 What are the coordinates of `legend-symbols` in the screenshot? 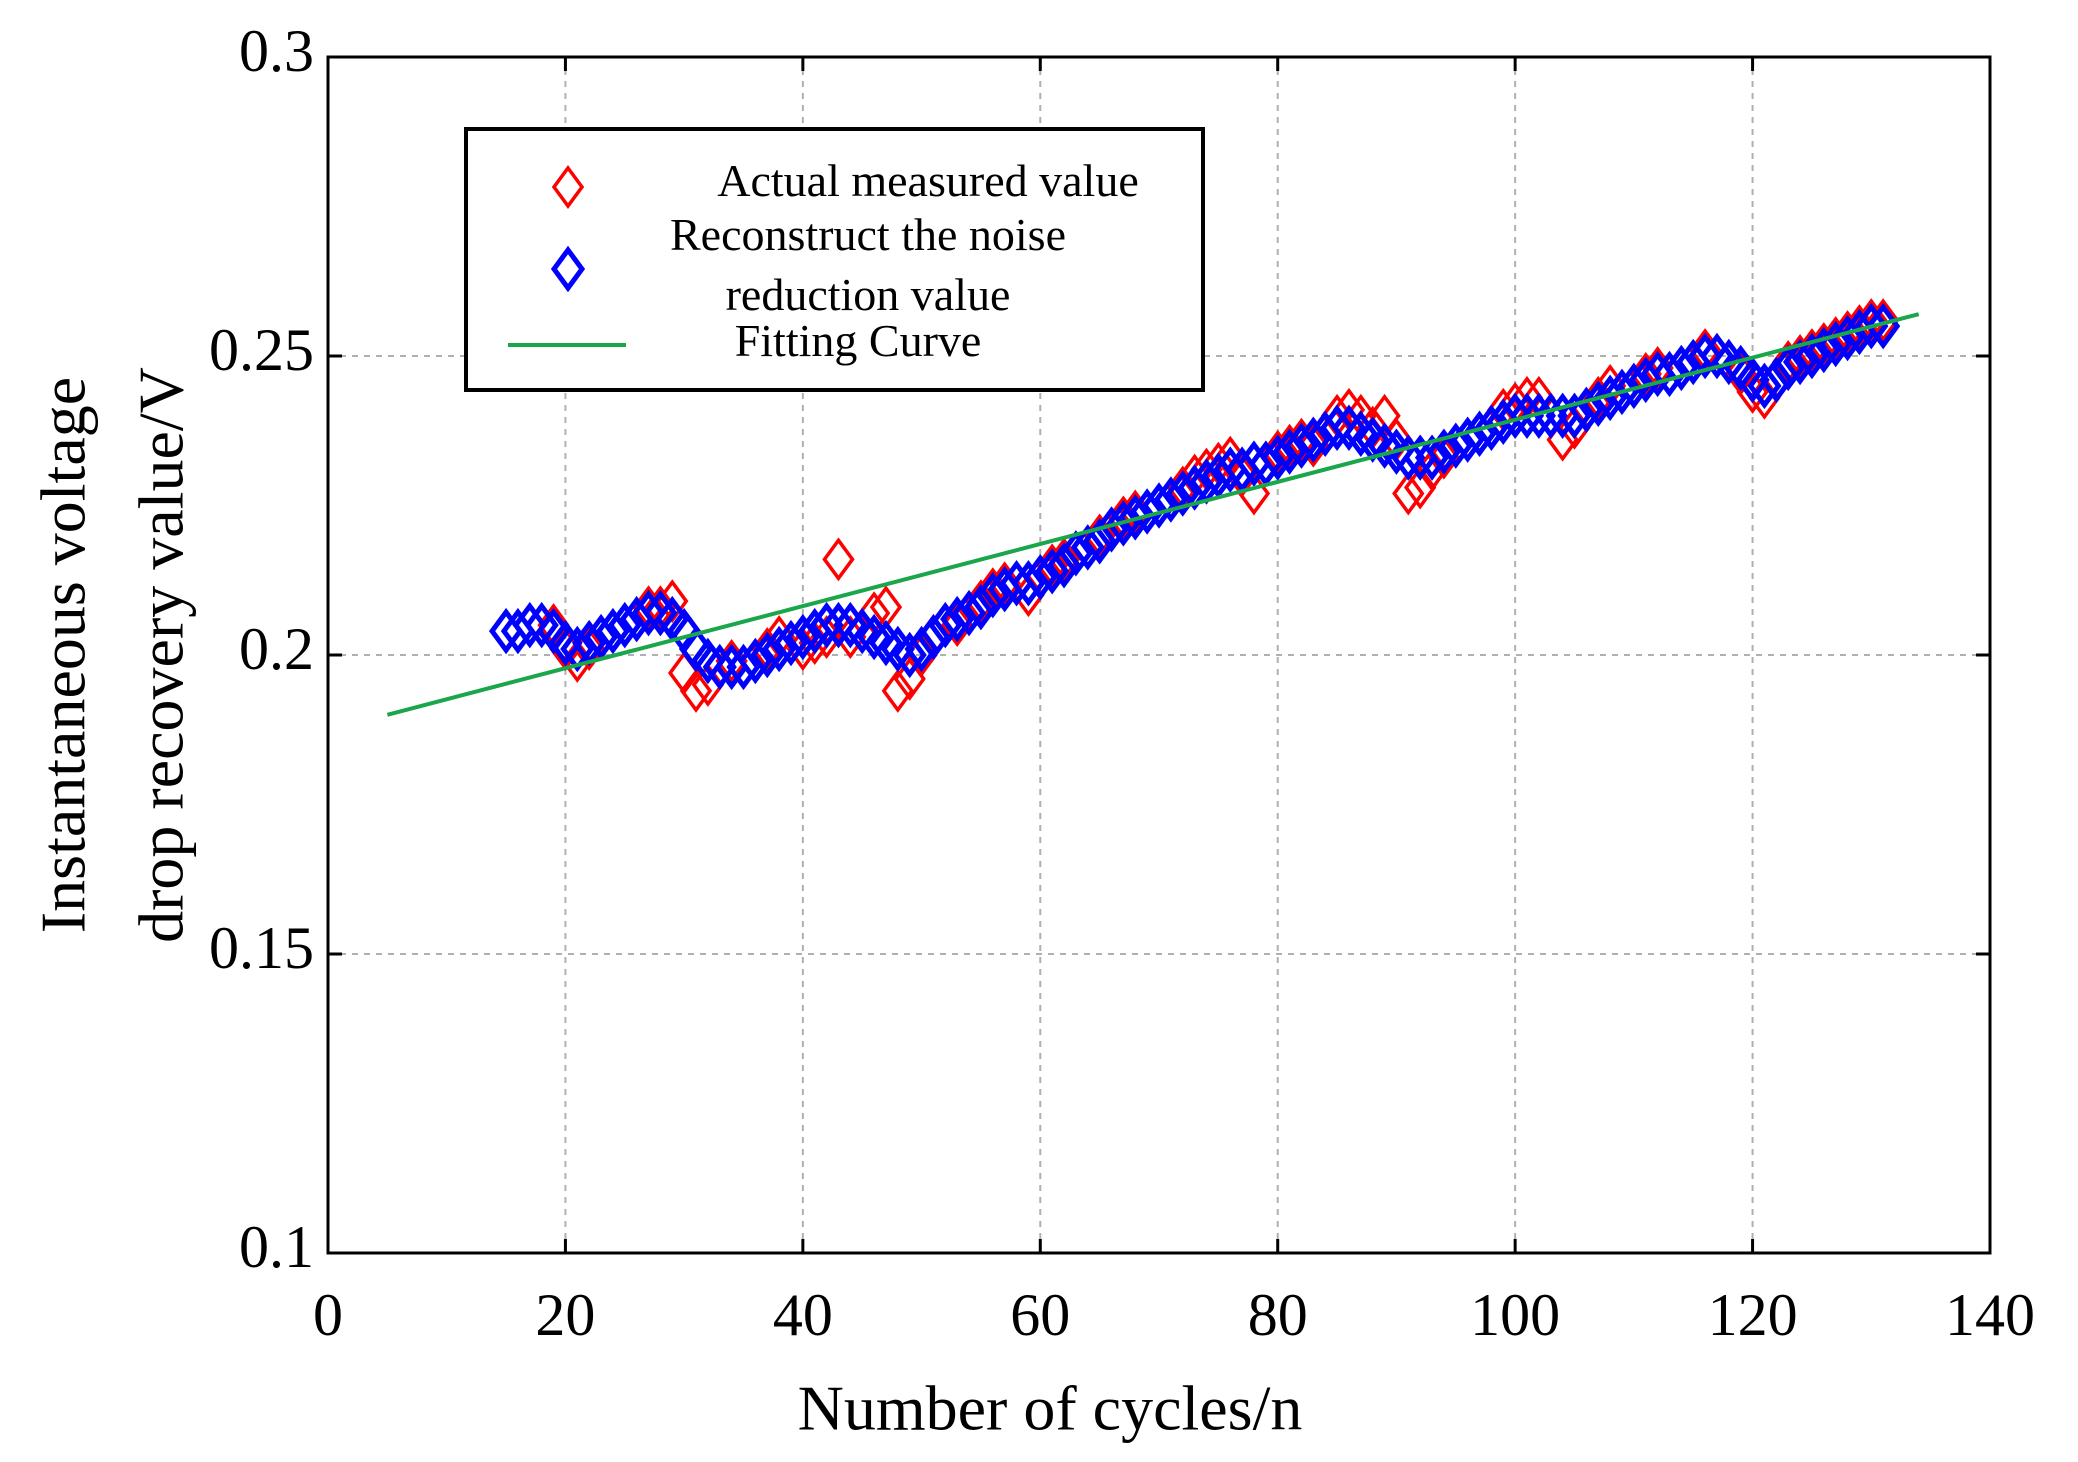 It's located at (567, 256).